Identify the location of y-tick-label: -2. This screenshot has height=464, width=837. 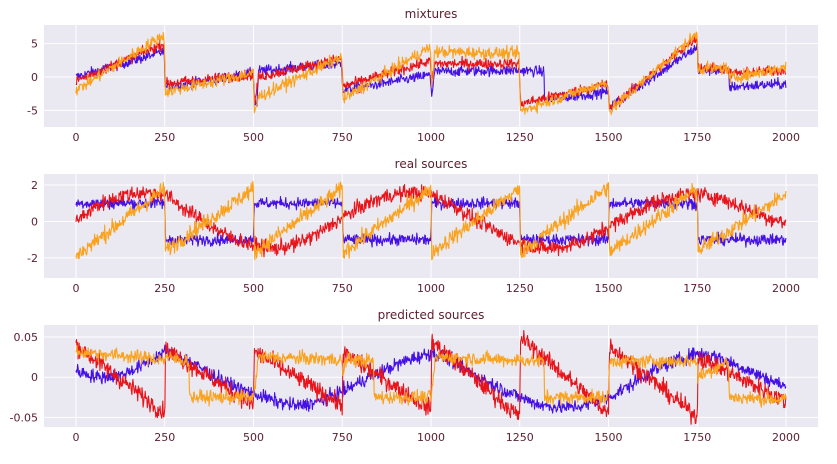
(32, 258).